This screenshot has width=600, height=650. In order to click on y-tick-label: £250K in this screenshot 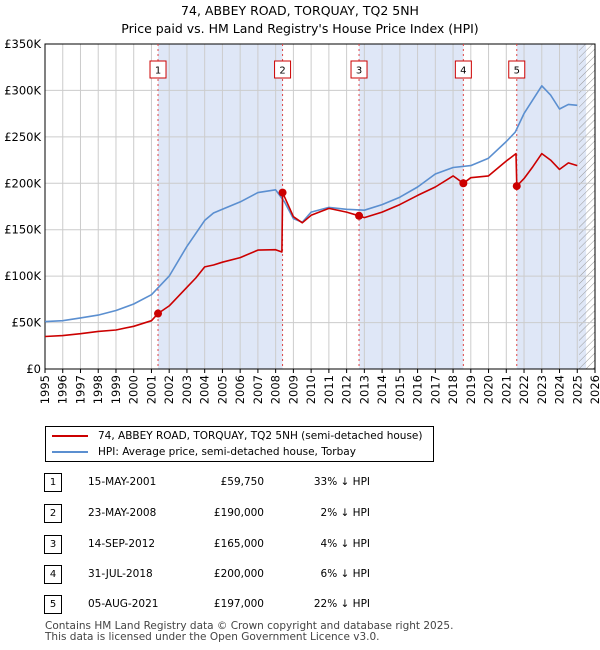, I will do `click(22, 137)`.